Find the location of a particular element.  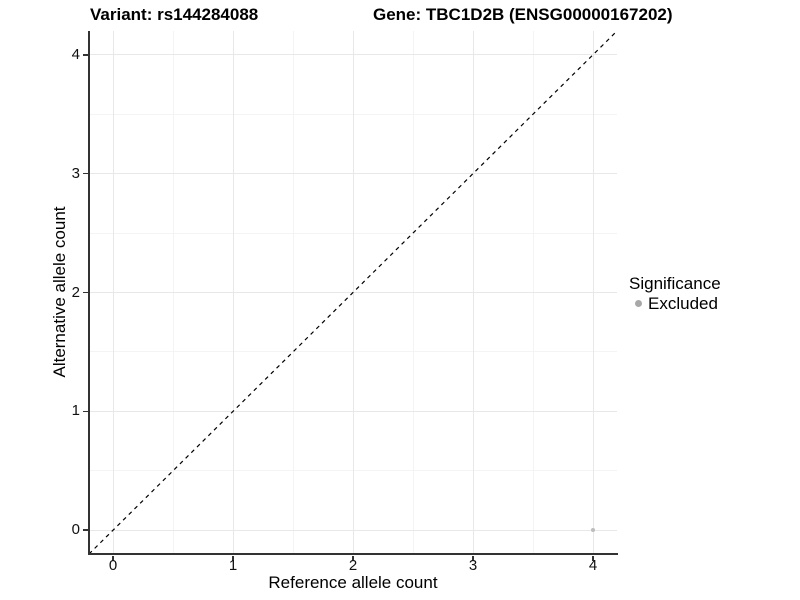

y-tick-label: 0 is located at coordinates (75, 530).